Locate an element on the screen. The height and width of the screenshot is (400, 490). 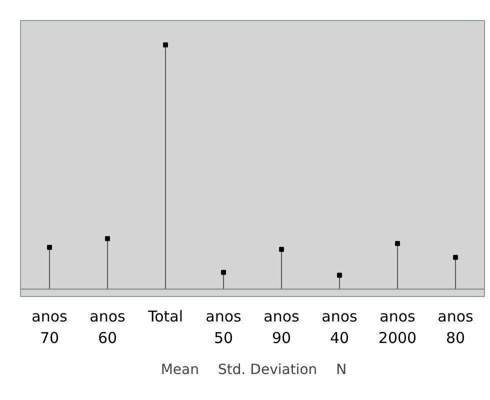
x-tick-label: anos 60 is located at coordinates (108, 328).